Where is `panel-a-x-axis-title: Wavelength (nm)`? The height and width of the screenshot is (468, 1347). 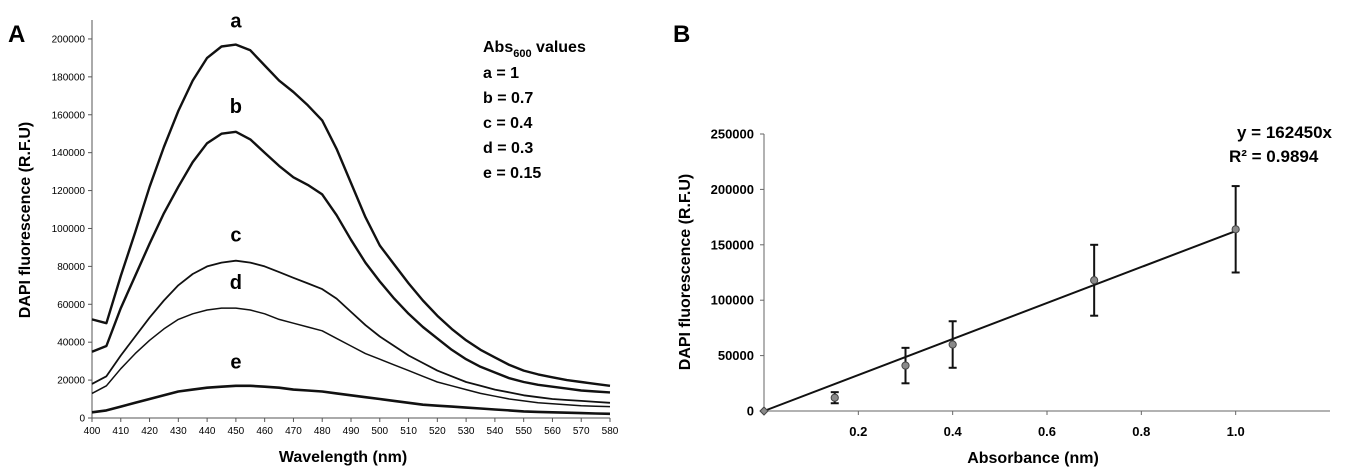
panel-a-x-axis-title: Wavelength (nm) is located at coordinates (343, 457).